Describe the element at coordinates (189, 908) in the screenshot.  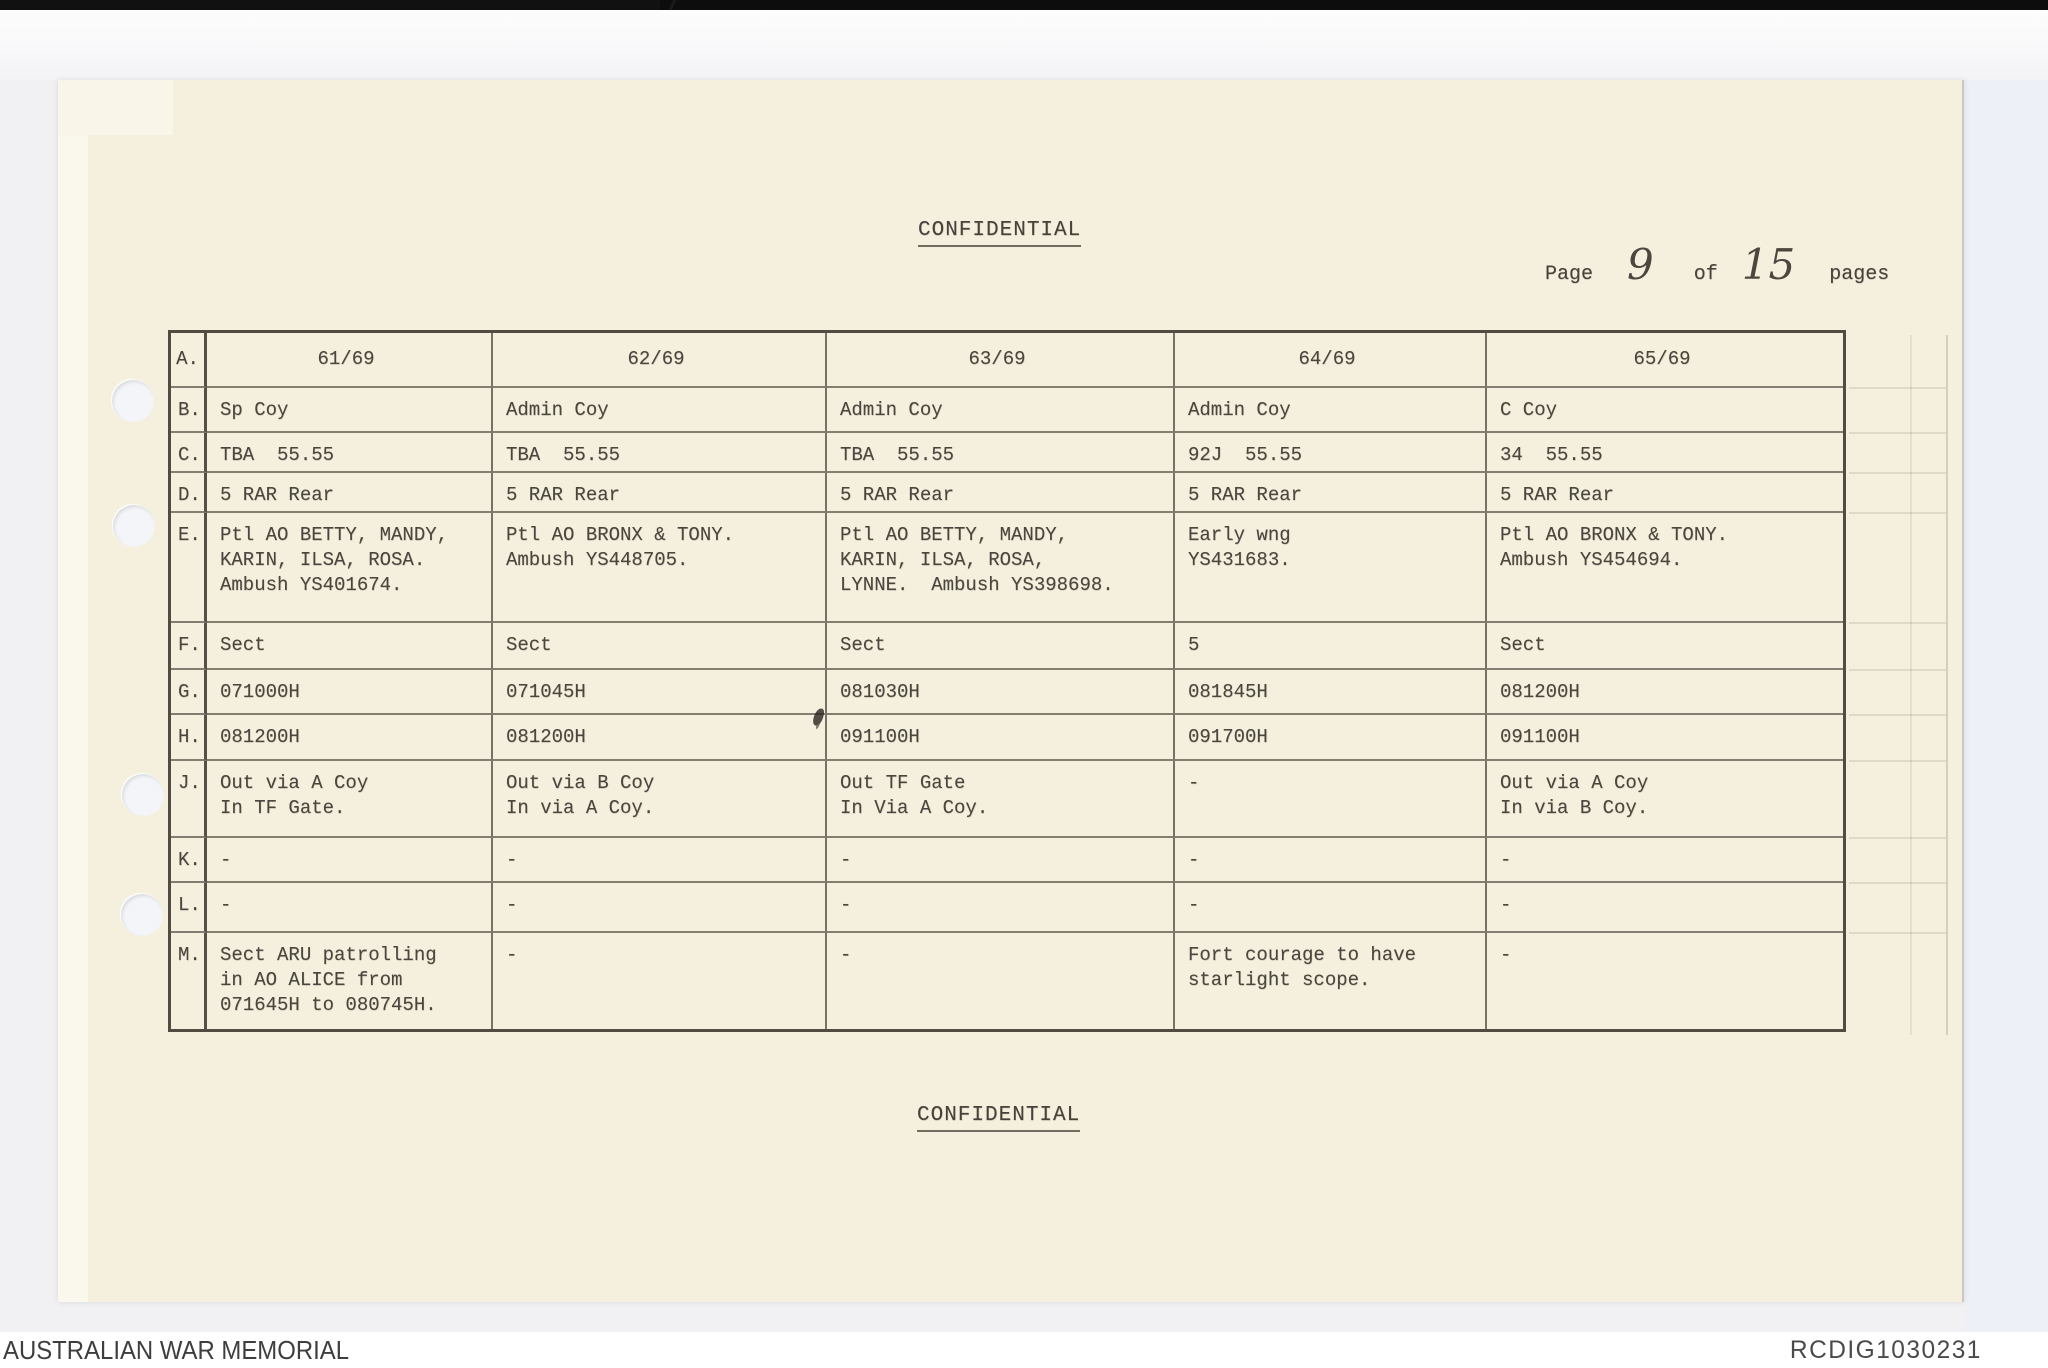
I see `row-label: L.` at that location.